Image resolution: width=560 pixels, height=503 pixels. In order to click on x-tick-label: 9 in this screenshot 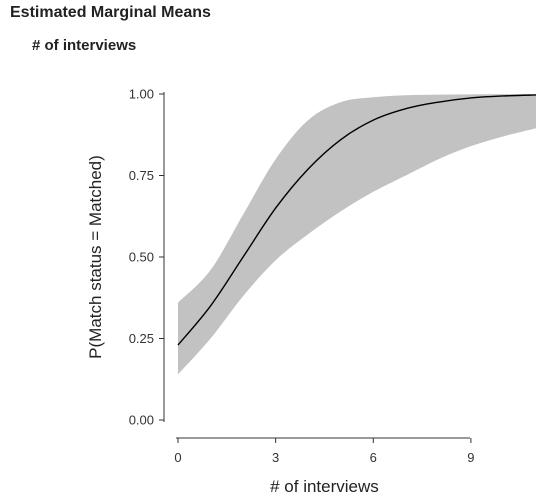, I will do `click(470, 457)`.